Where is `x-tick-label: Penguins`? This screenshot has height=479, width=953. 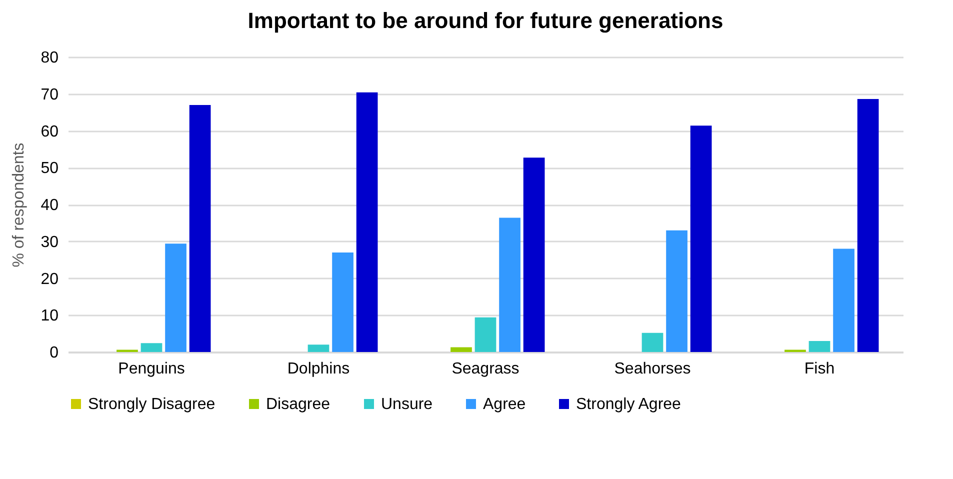
x-tick-label: Penguins is located at coordinates (151, 369).